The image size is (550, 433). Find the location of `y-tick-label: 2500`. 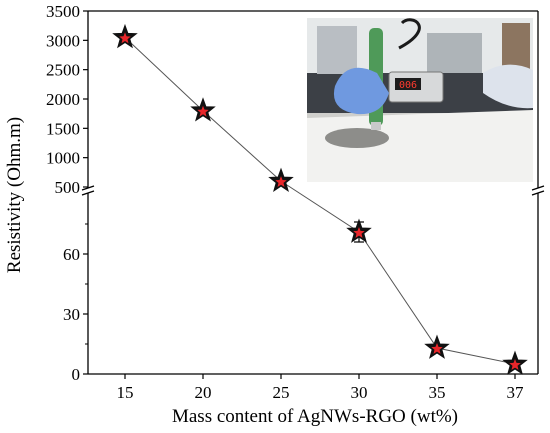

y-tick-label: 2500 is located at coordinates (63, 70).